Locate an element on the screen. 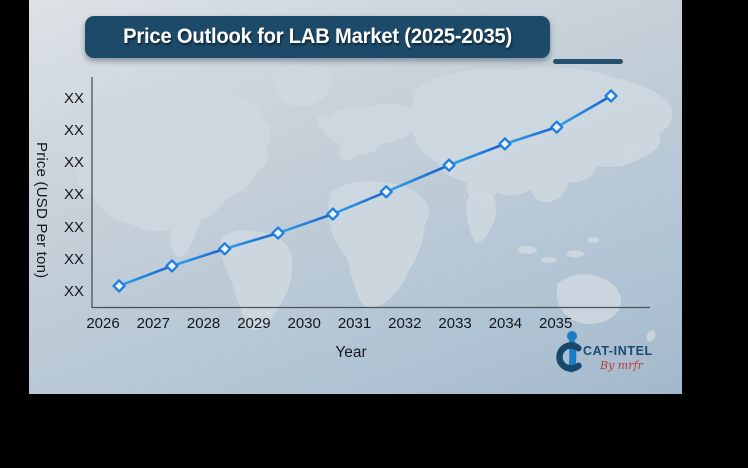  island-nz is located at coordinates (651, 336).